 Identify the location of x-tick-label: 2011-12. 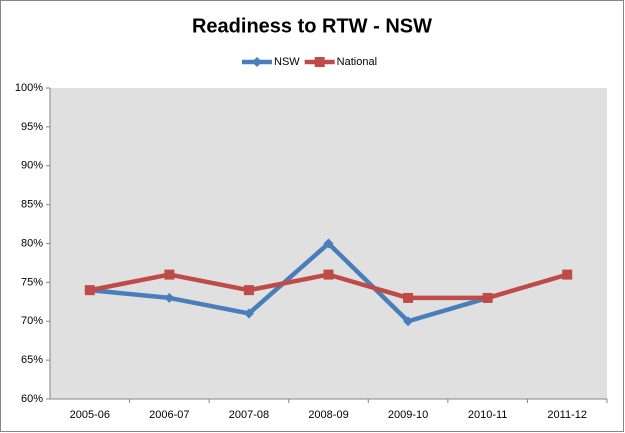
(567, 415).